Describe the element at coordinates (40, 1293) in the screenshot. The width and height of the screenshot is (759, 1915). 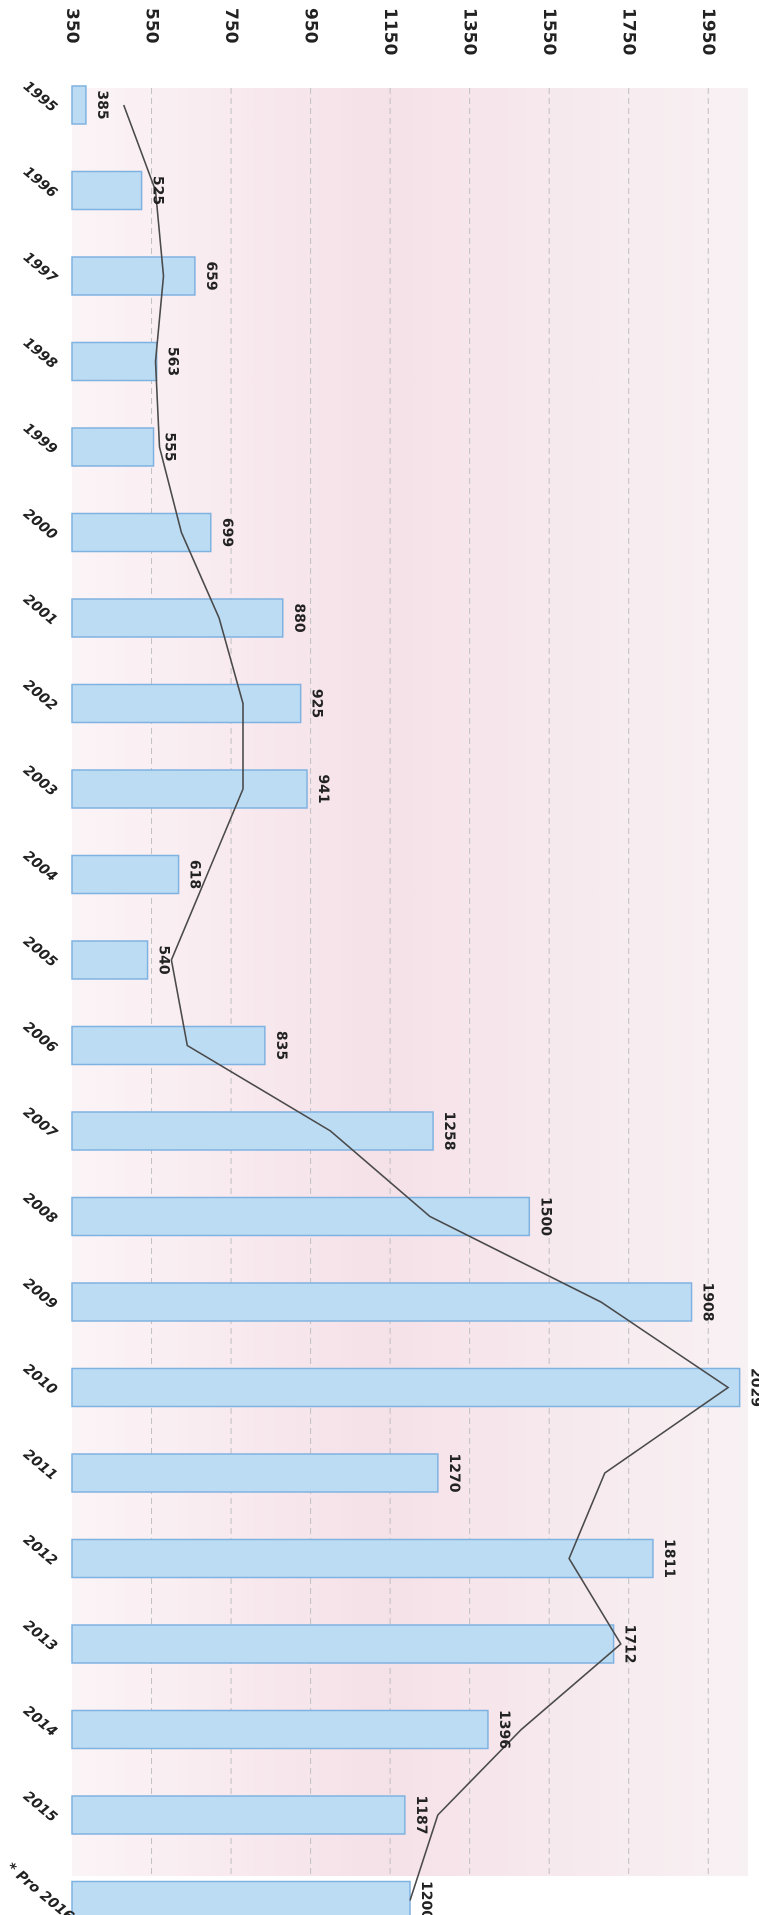
I see `category-label: 2009` at that location.